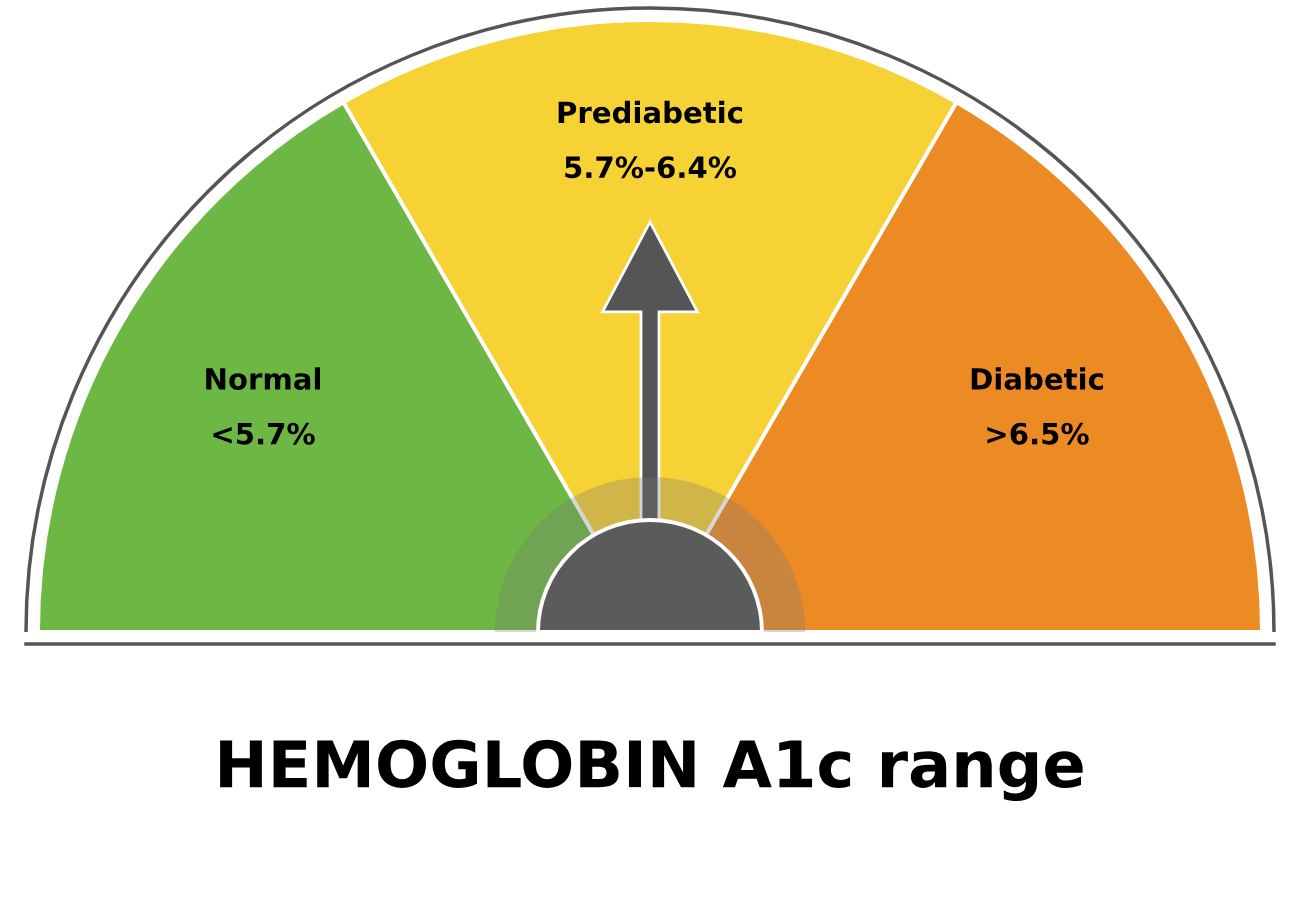 The image size is (1300, 917). I want to click on text: HEMOGLOBIN A1c range, so click(651, 770).